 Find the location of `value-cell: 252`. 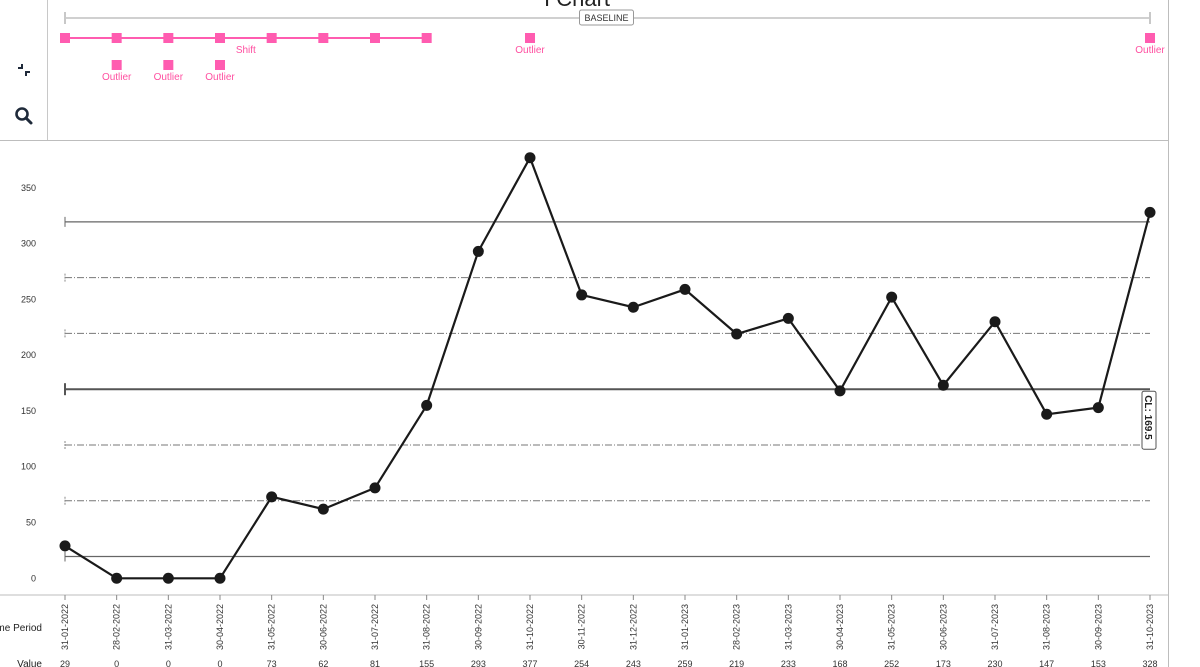

value-cell: 252 is located at coordinates (891, 663).